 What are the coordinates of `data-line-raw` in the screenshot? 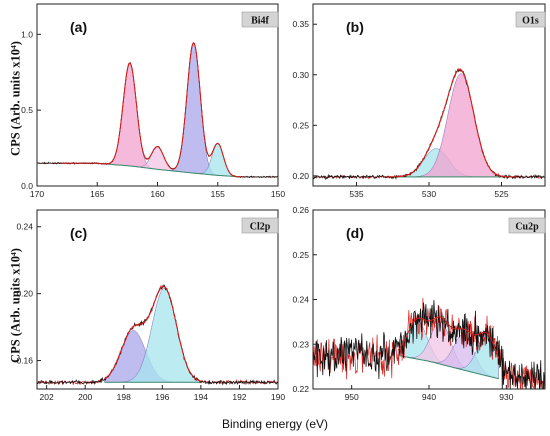 It's located at (429, 344).